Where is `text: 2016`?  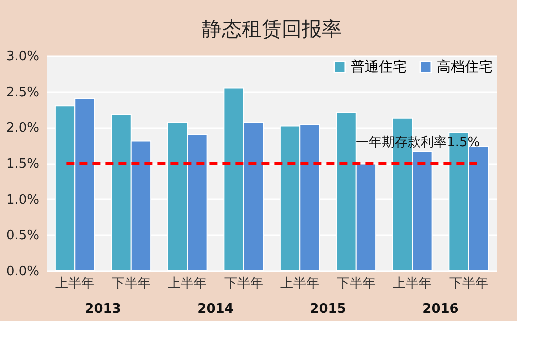 text: 2016 is located at coordinates (440, 309).